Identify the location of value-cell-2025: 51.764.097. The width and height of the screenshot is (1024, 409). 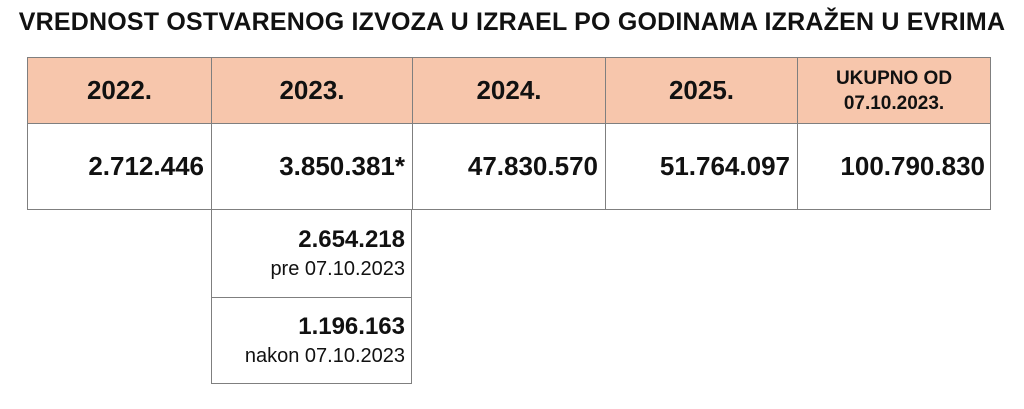
(701, 166).